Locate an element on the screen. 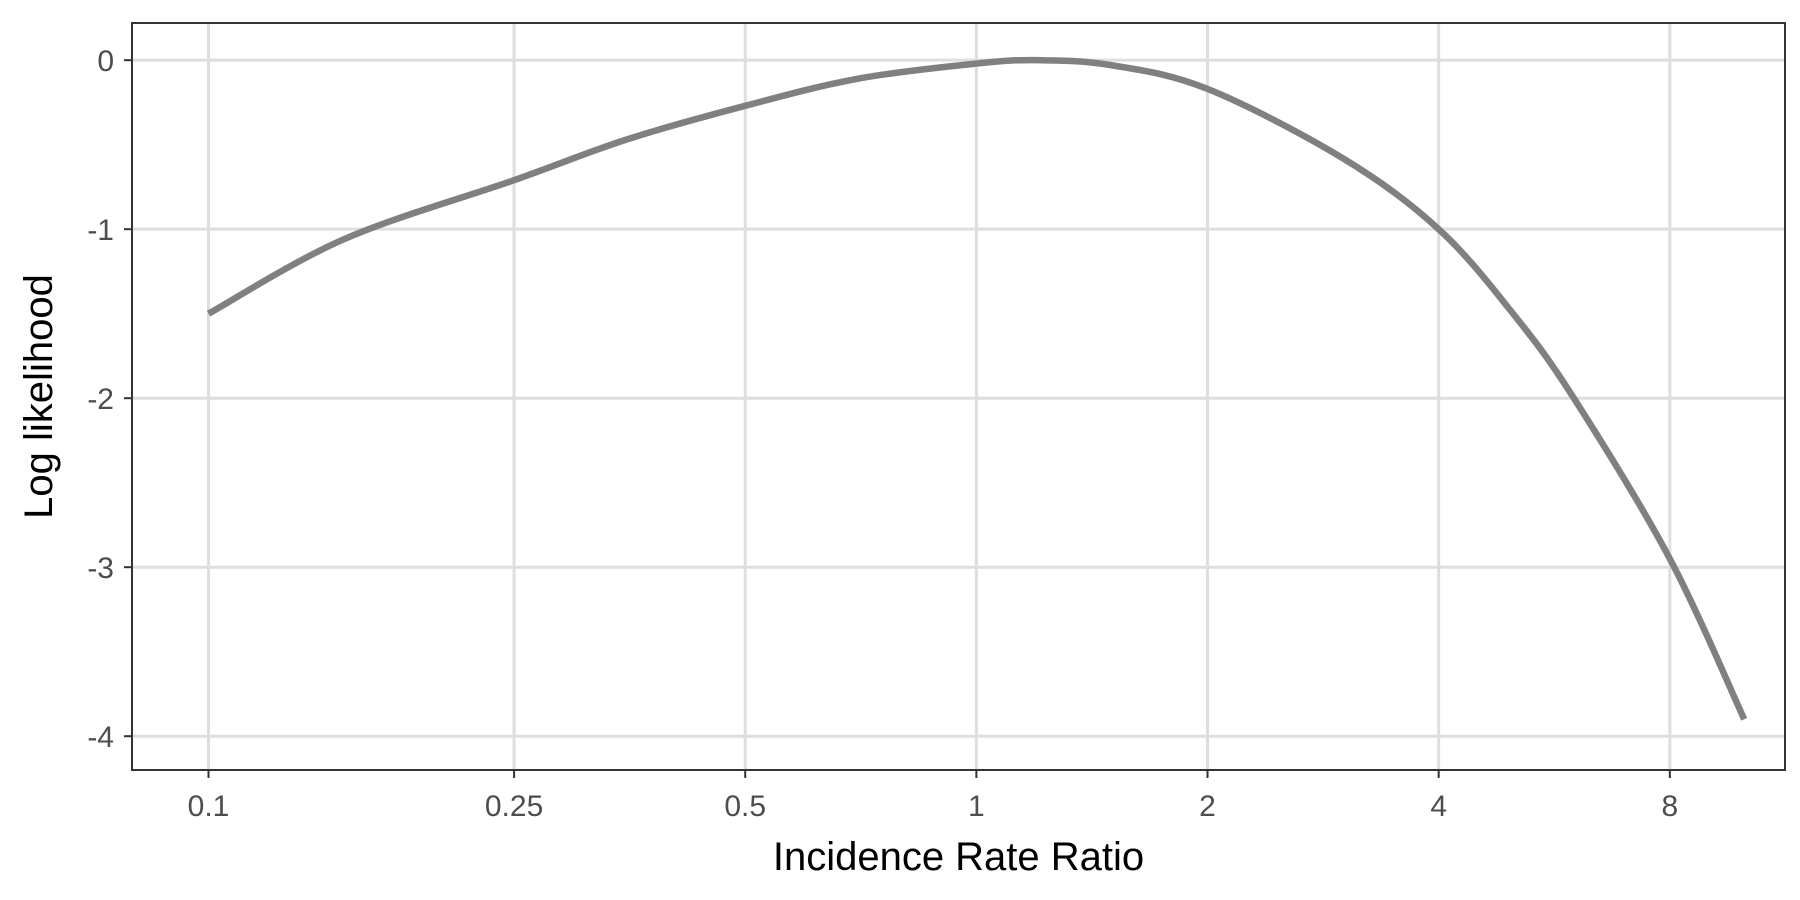 This screenshot has width=1800, height=900. y-tick-label: -3 is located at coordinates (100, 568).